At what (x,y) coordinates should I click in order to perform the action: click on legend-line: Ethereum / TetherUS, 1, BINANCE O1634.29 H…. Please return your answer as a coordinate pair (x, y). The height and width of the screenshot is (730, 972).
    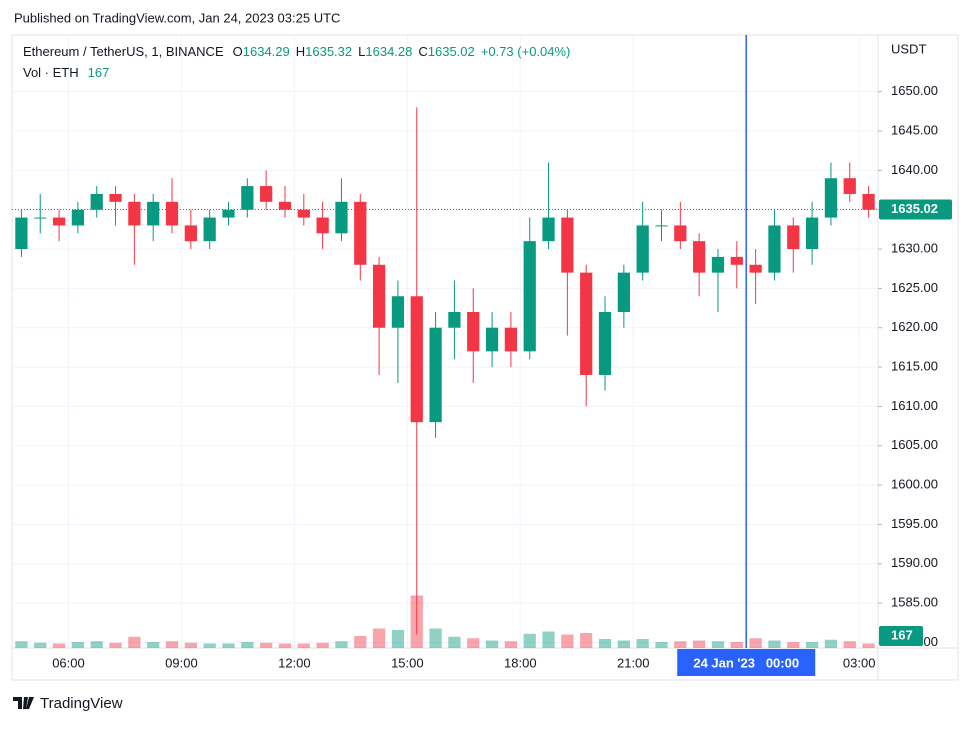
    Looking at the image, I should click on (296, 51).